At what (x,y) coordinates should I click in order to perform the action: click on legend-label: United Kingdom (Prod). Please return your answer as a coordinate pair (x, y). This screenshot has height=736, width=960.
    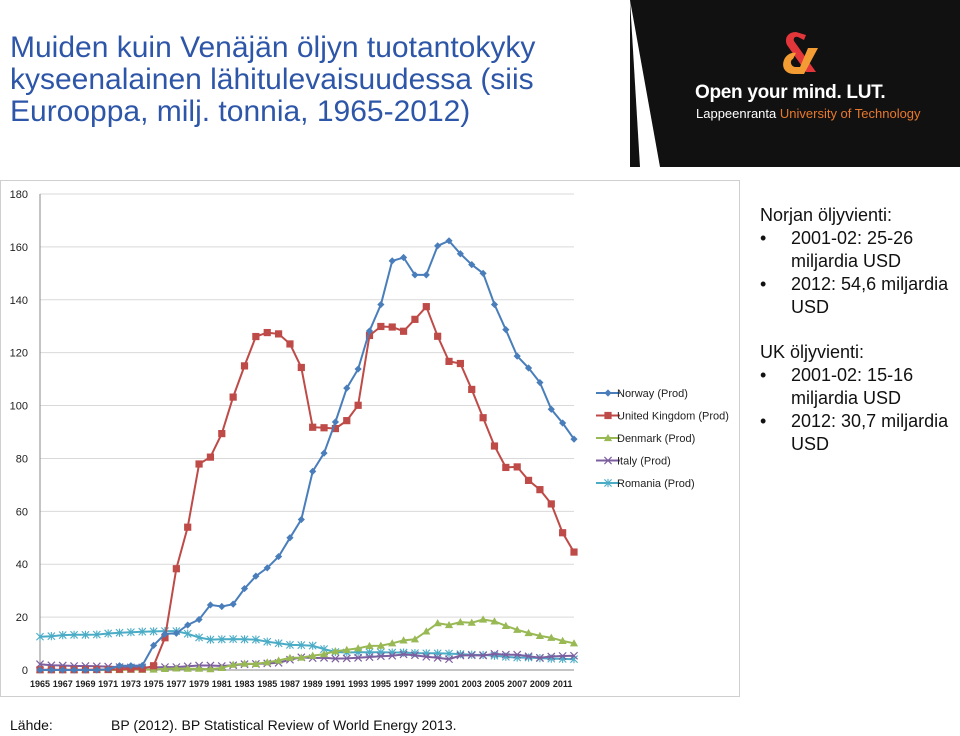
    Looking at the image, I should click on (673, 417).